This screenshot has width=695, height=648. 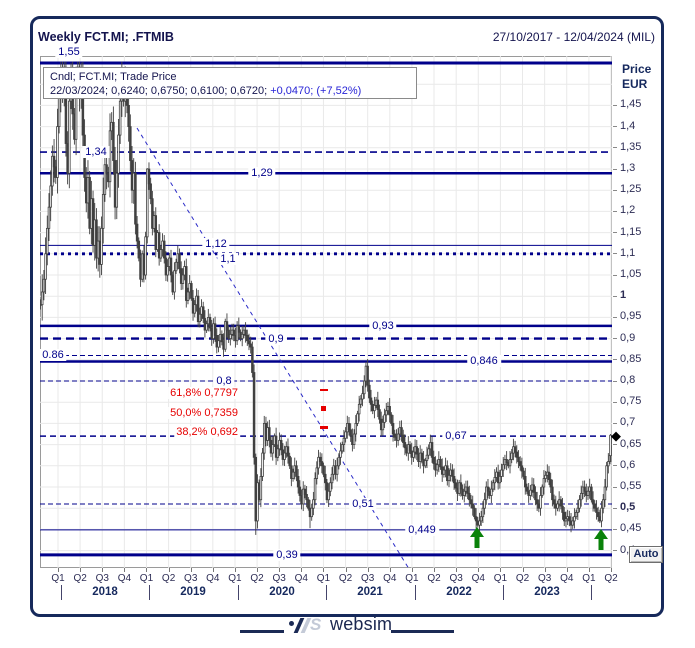 I want to click on level-label-0,449: 0,449, so click(x=422, y=529).